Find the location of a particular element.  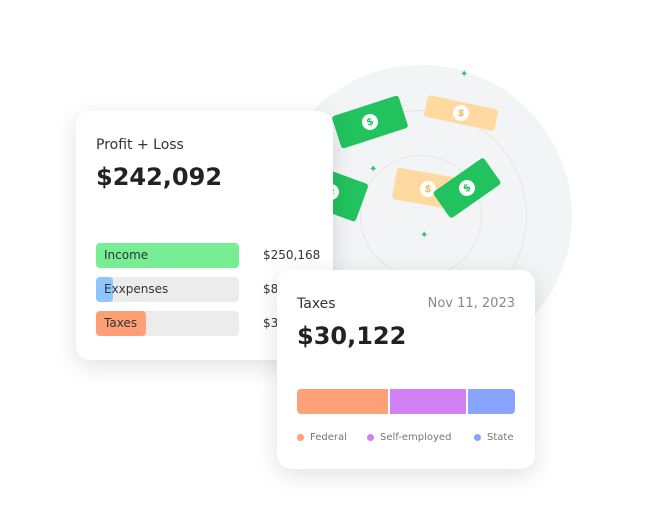

taxes-amount: $3 is located at coordinates (271, 323).